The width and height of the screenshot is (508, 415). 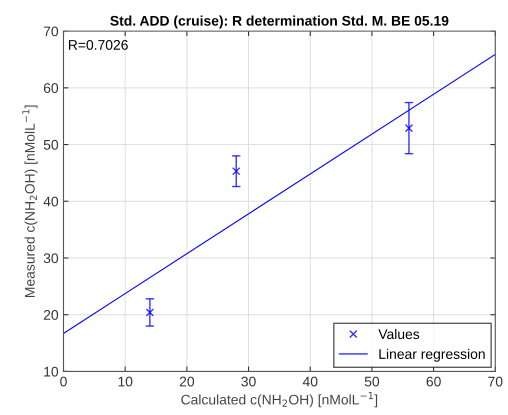 I want to click on x-tick-label: 40, so click(x=310, y=381).